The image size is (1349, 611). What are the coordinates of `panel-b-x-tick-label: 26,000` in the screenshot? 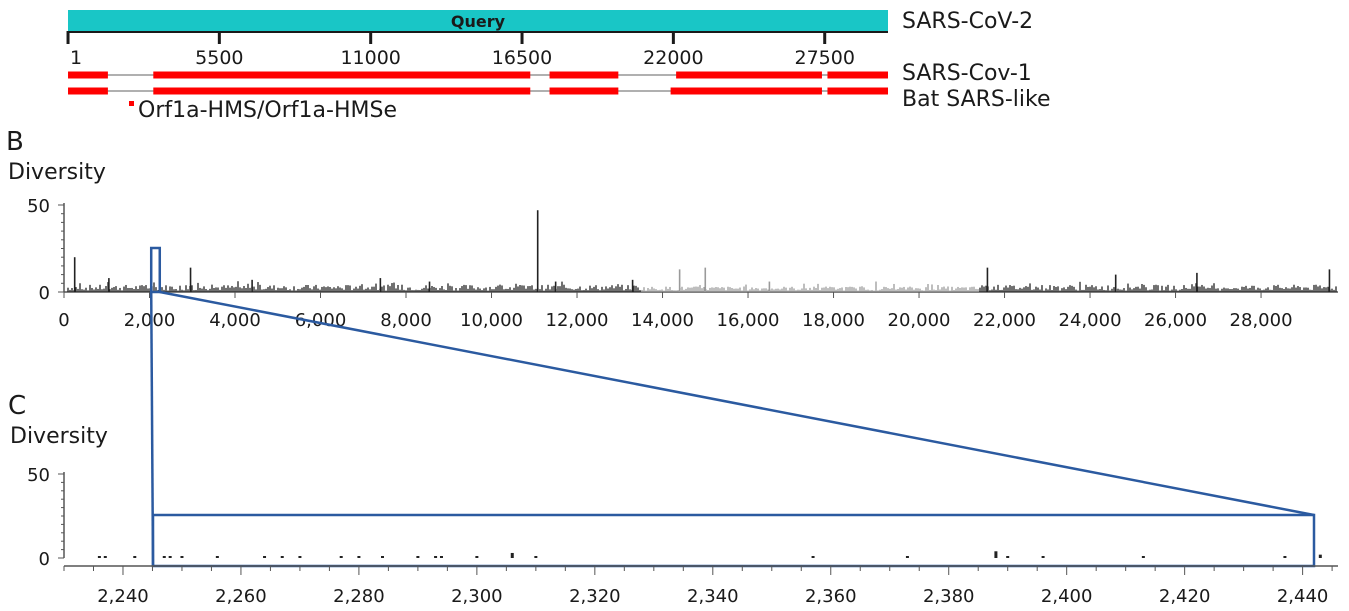 It's located at (1175, 320).